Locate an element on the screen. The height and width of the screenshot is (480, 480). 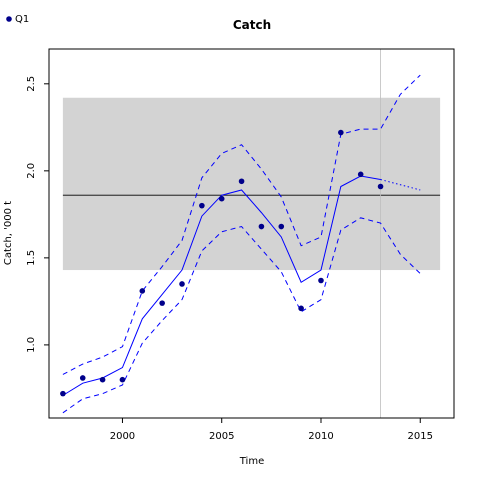
y-tick-label: 2.5 is located at coordinates (31, 84).